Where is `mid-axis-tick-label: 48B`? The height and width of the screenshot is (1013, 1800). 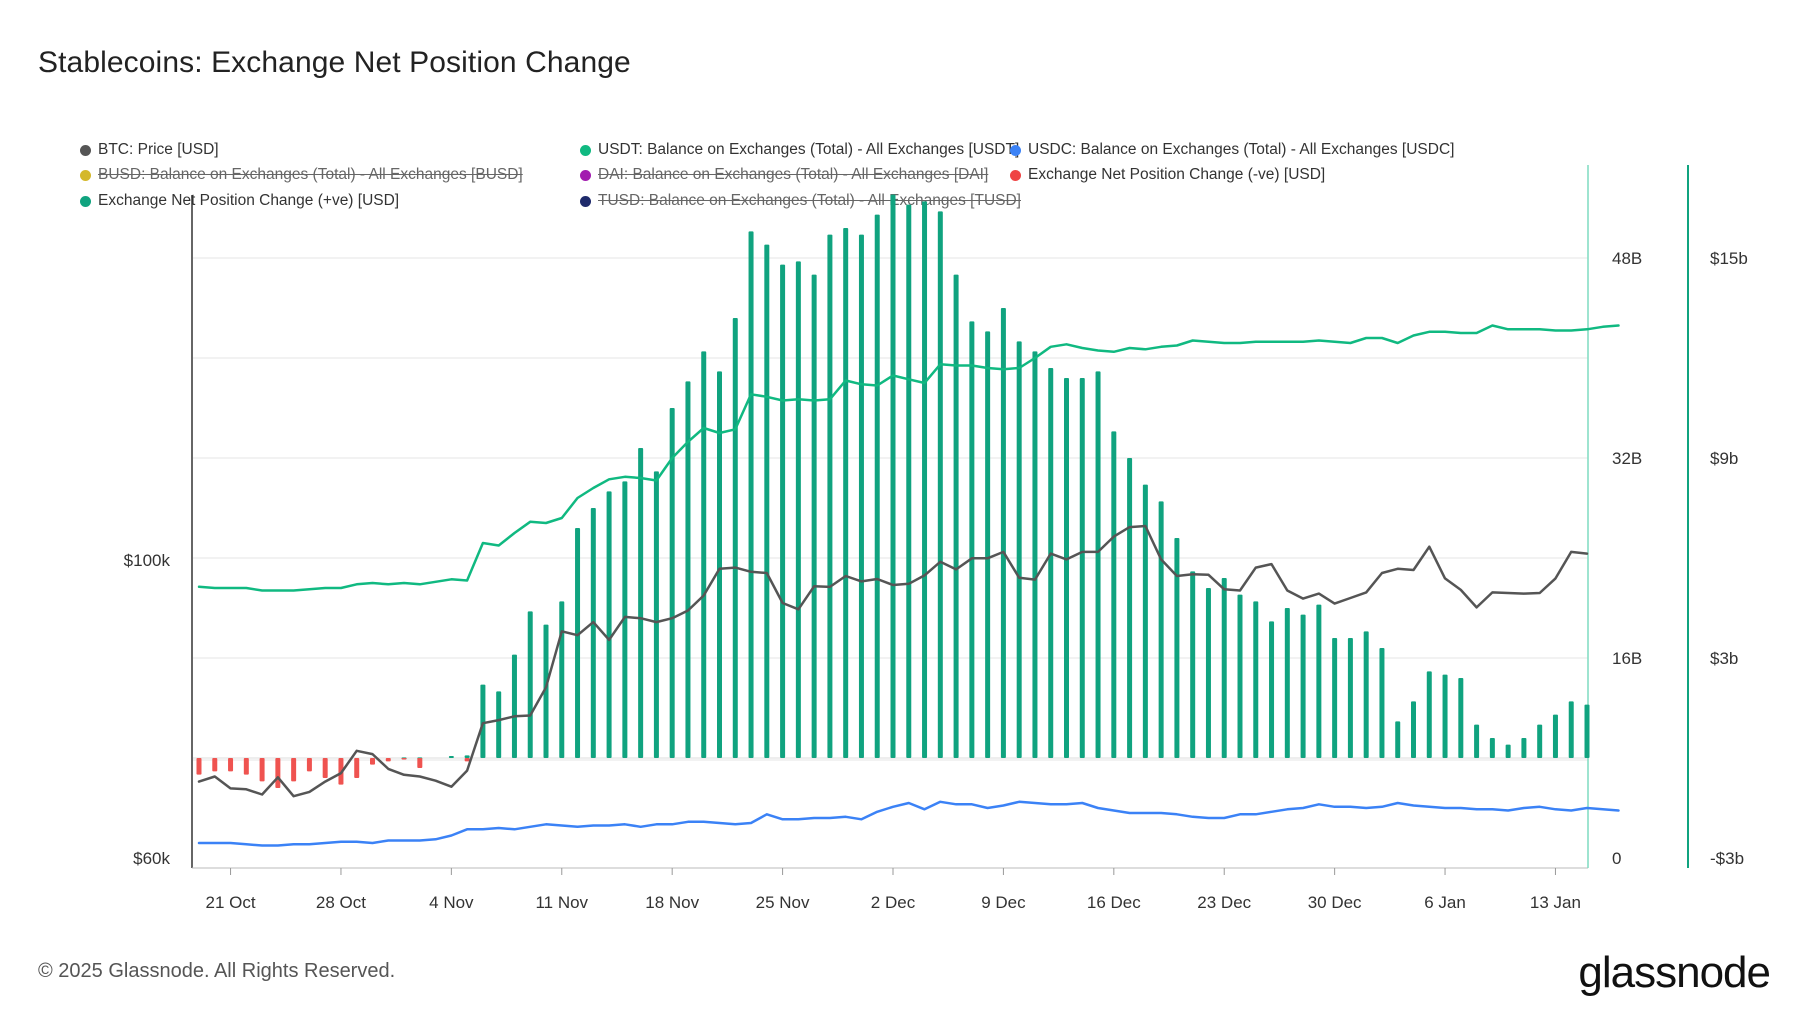 mid-axis-tick-label: 48B is located at coordinates (1627, 258).